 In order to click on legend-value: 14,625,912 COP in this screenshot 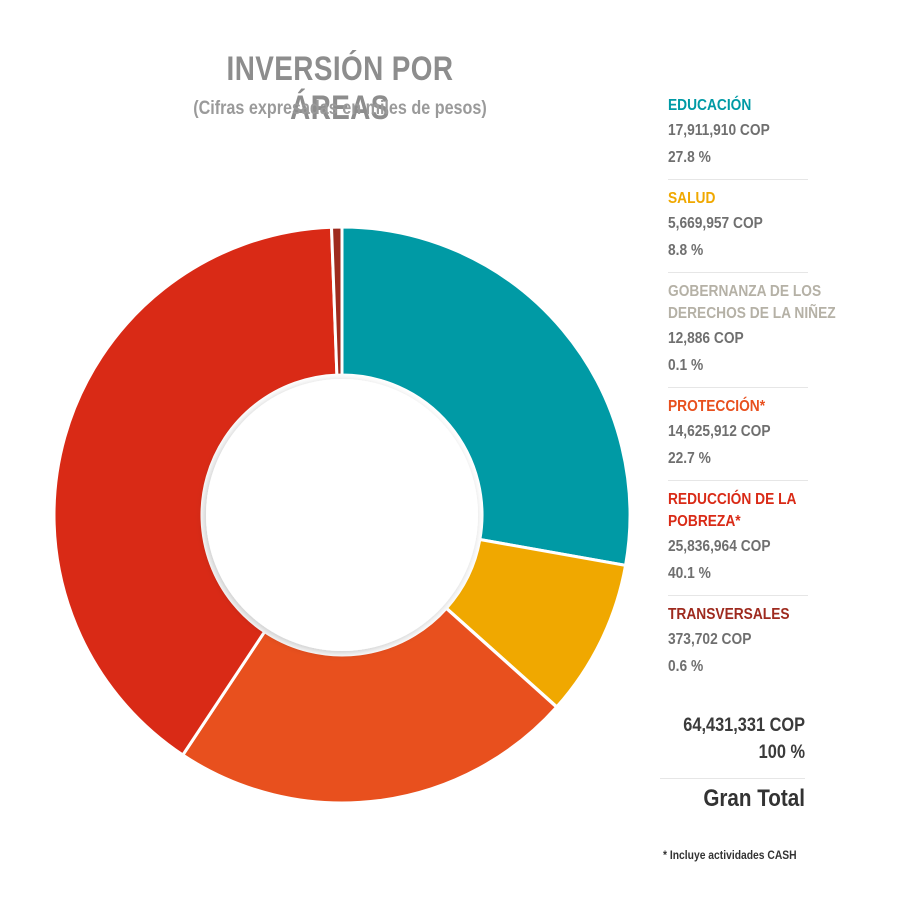, I will do `click(719, 431)`.